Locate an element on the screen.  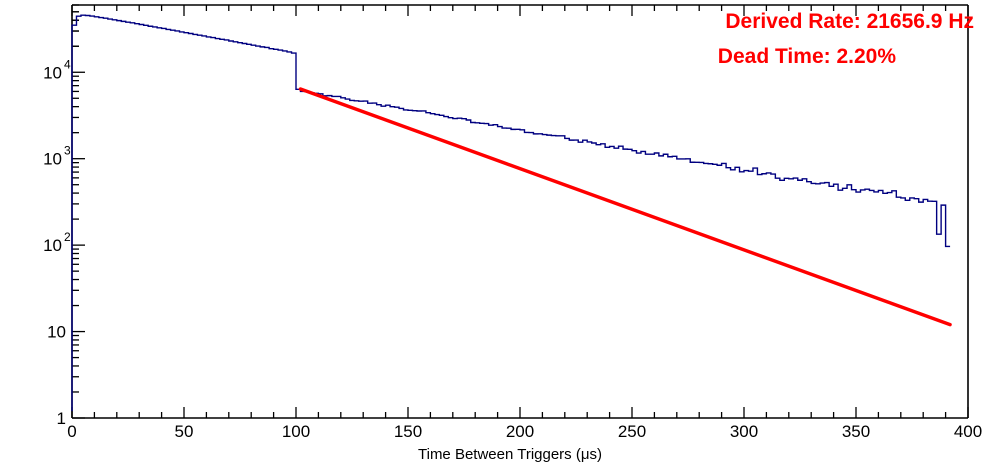
x-tick-label: 200 is located at coordinates (520, 431).